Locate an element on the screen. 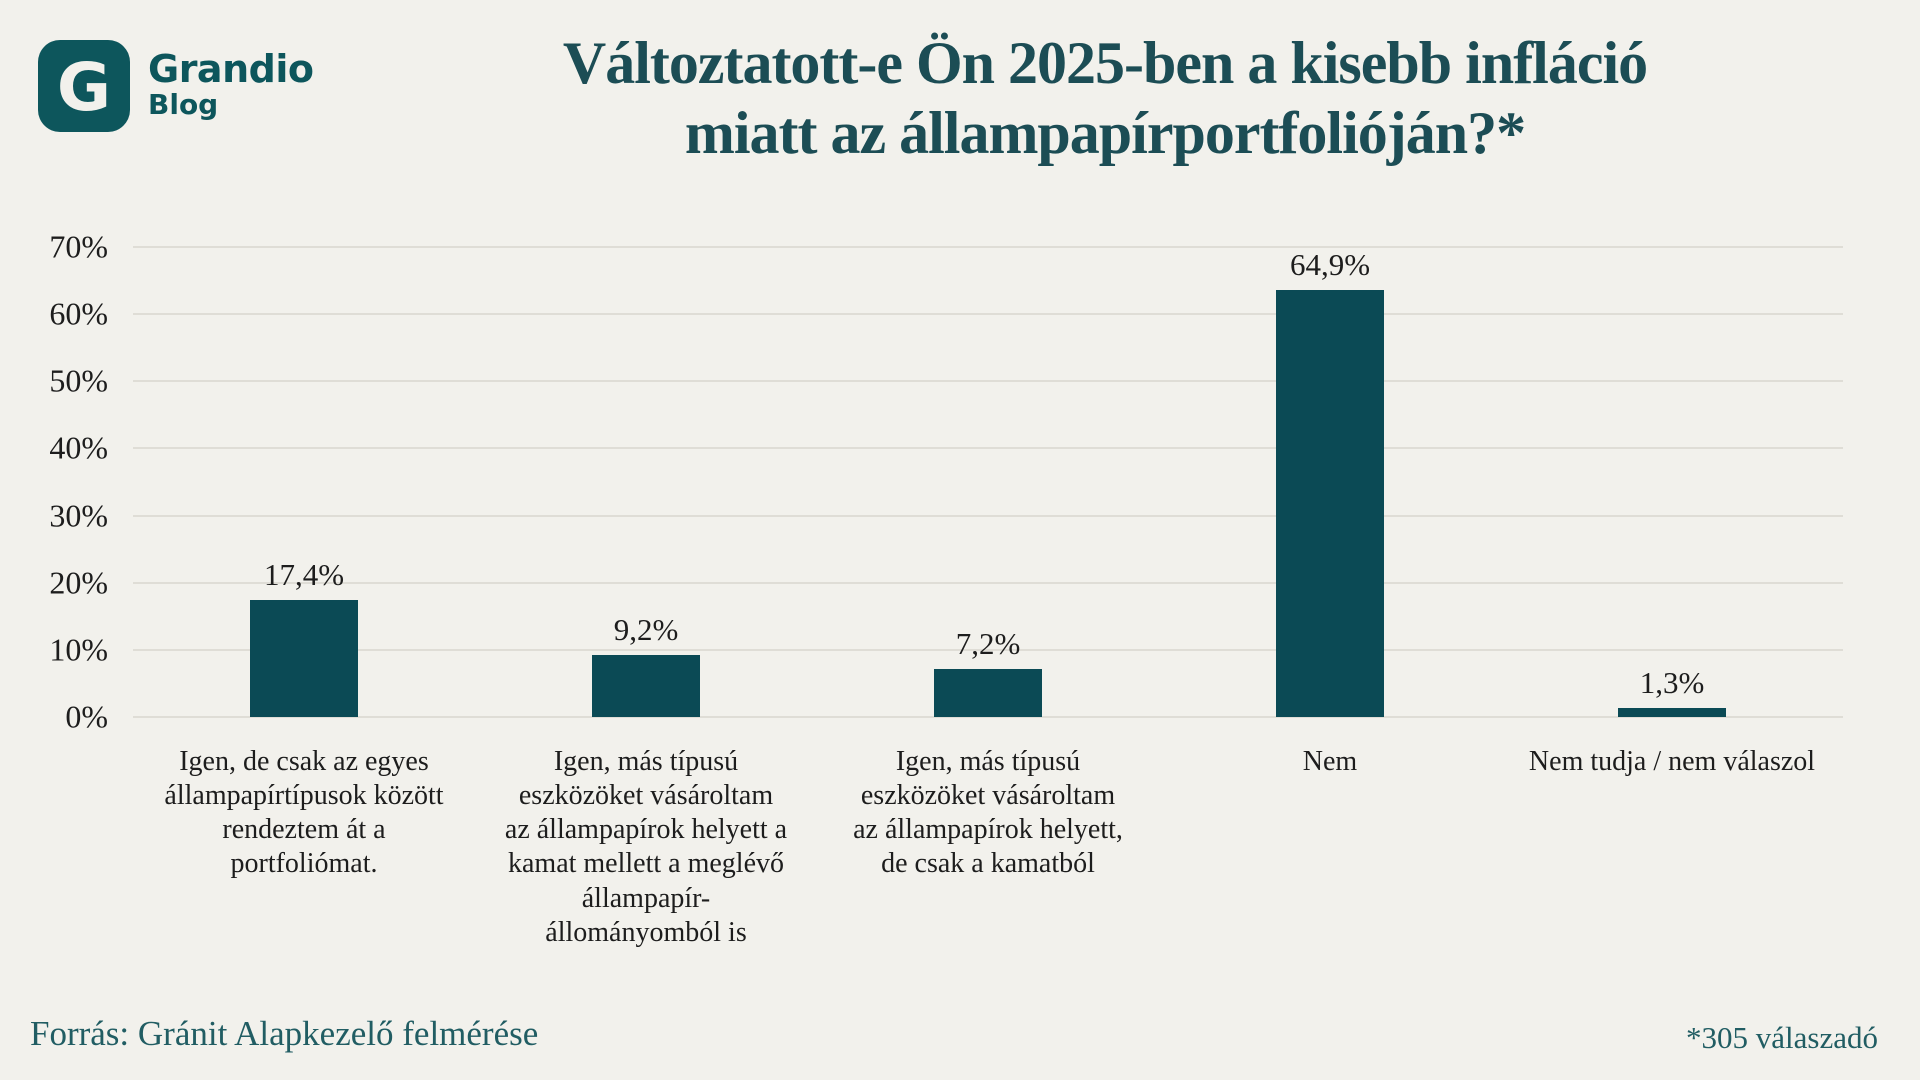  bar-value-label: 17,4% is located at coordinates (304, 575).